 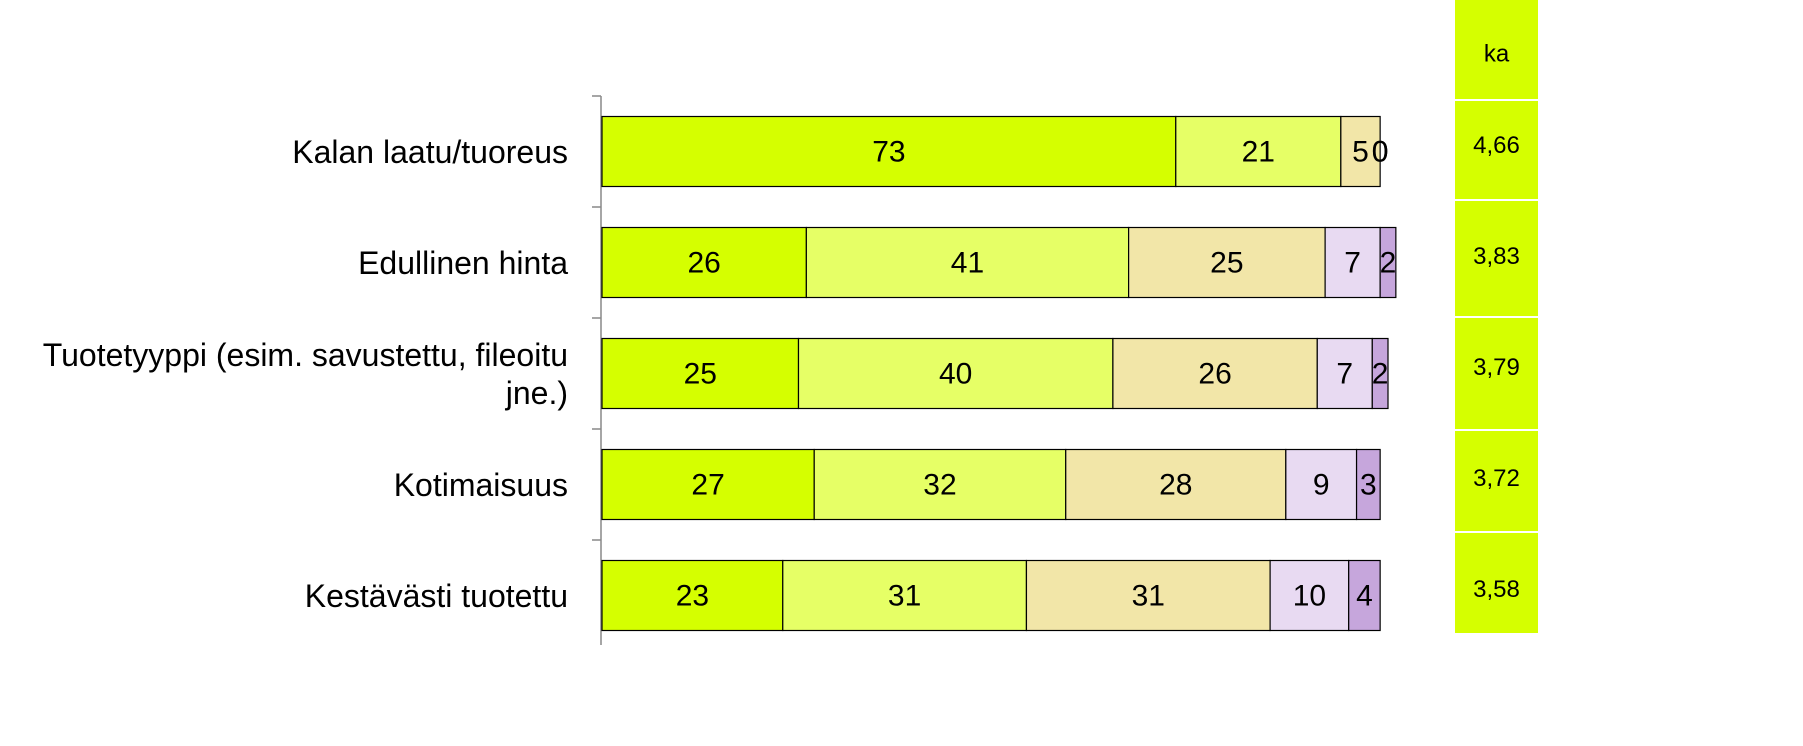 I want to click on ka-value: 4,66, so click(x=1496, y=145).